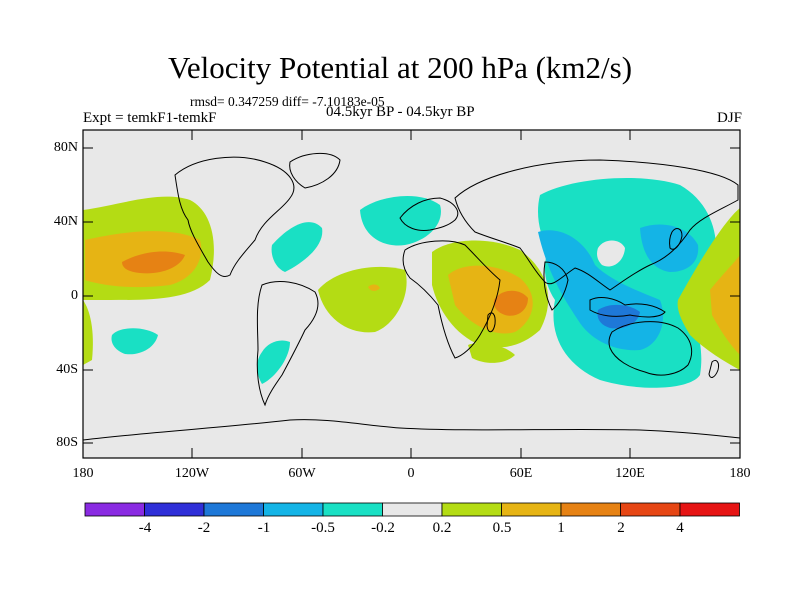 The image size is (800, 600). Describe the element at coordinates (323, 528) in the screenshot. I see `colorbar-label-3: -0.5` at that location.